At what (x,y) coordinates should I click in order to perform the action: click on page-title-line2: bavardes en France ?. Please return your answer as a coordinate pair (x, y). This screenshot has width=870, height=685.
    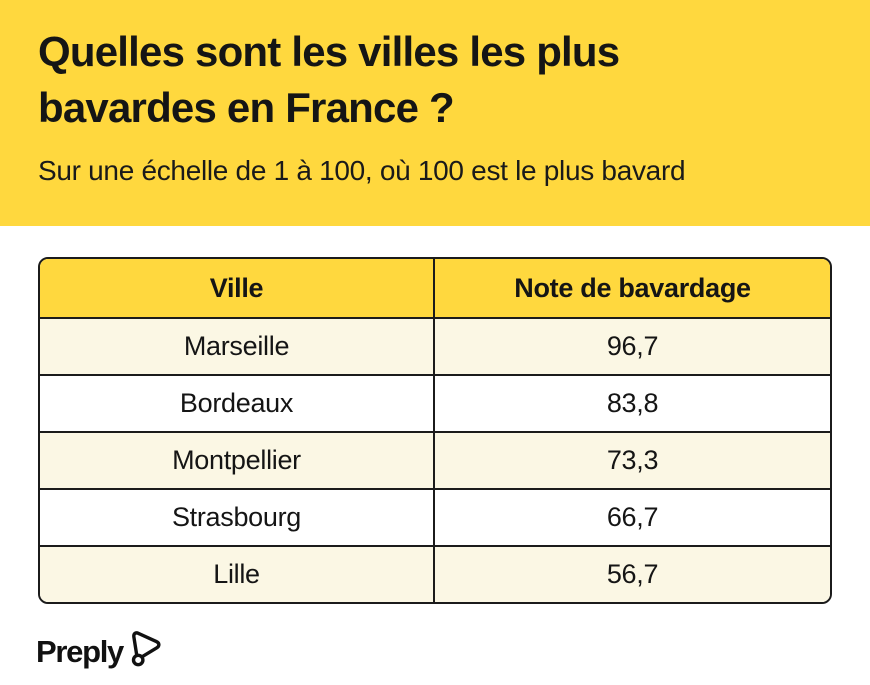
    Looking at the image, I should click on (246, 108).